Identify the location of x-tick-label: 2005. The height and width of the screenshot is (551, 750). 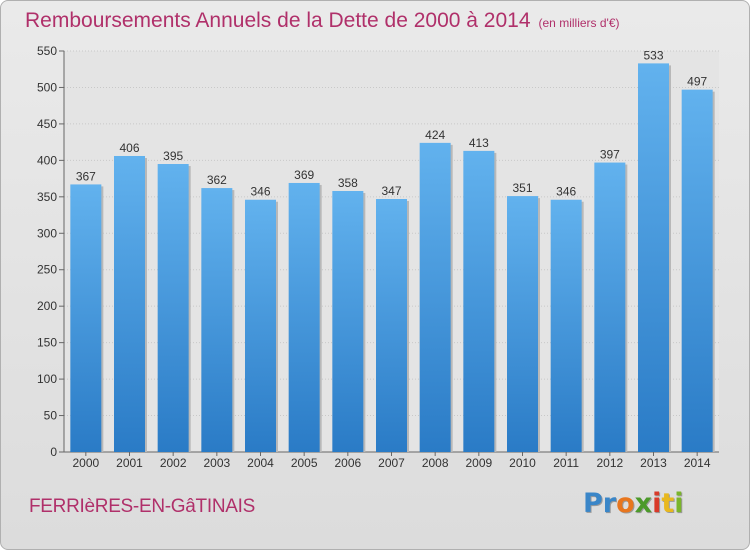
(304, 463).